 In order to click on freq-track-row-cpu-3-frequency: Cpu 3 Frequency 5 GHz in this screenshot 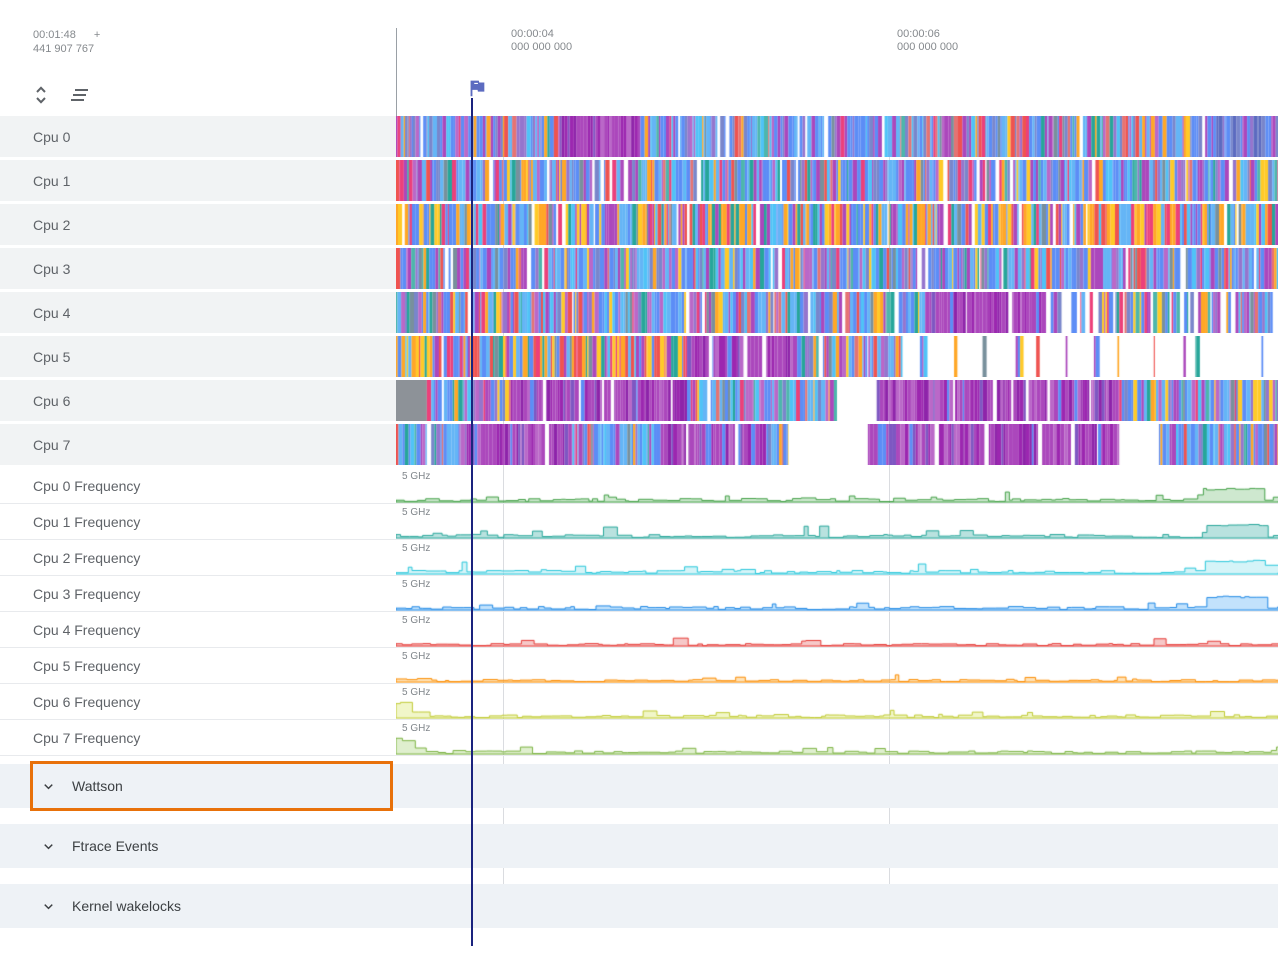, I will do `click(639, 594)`.